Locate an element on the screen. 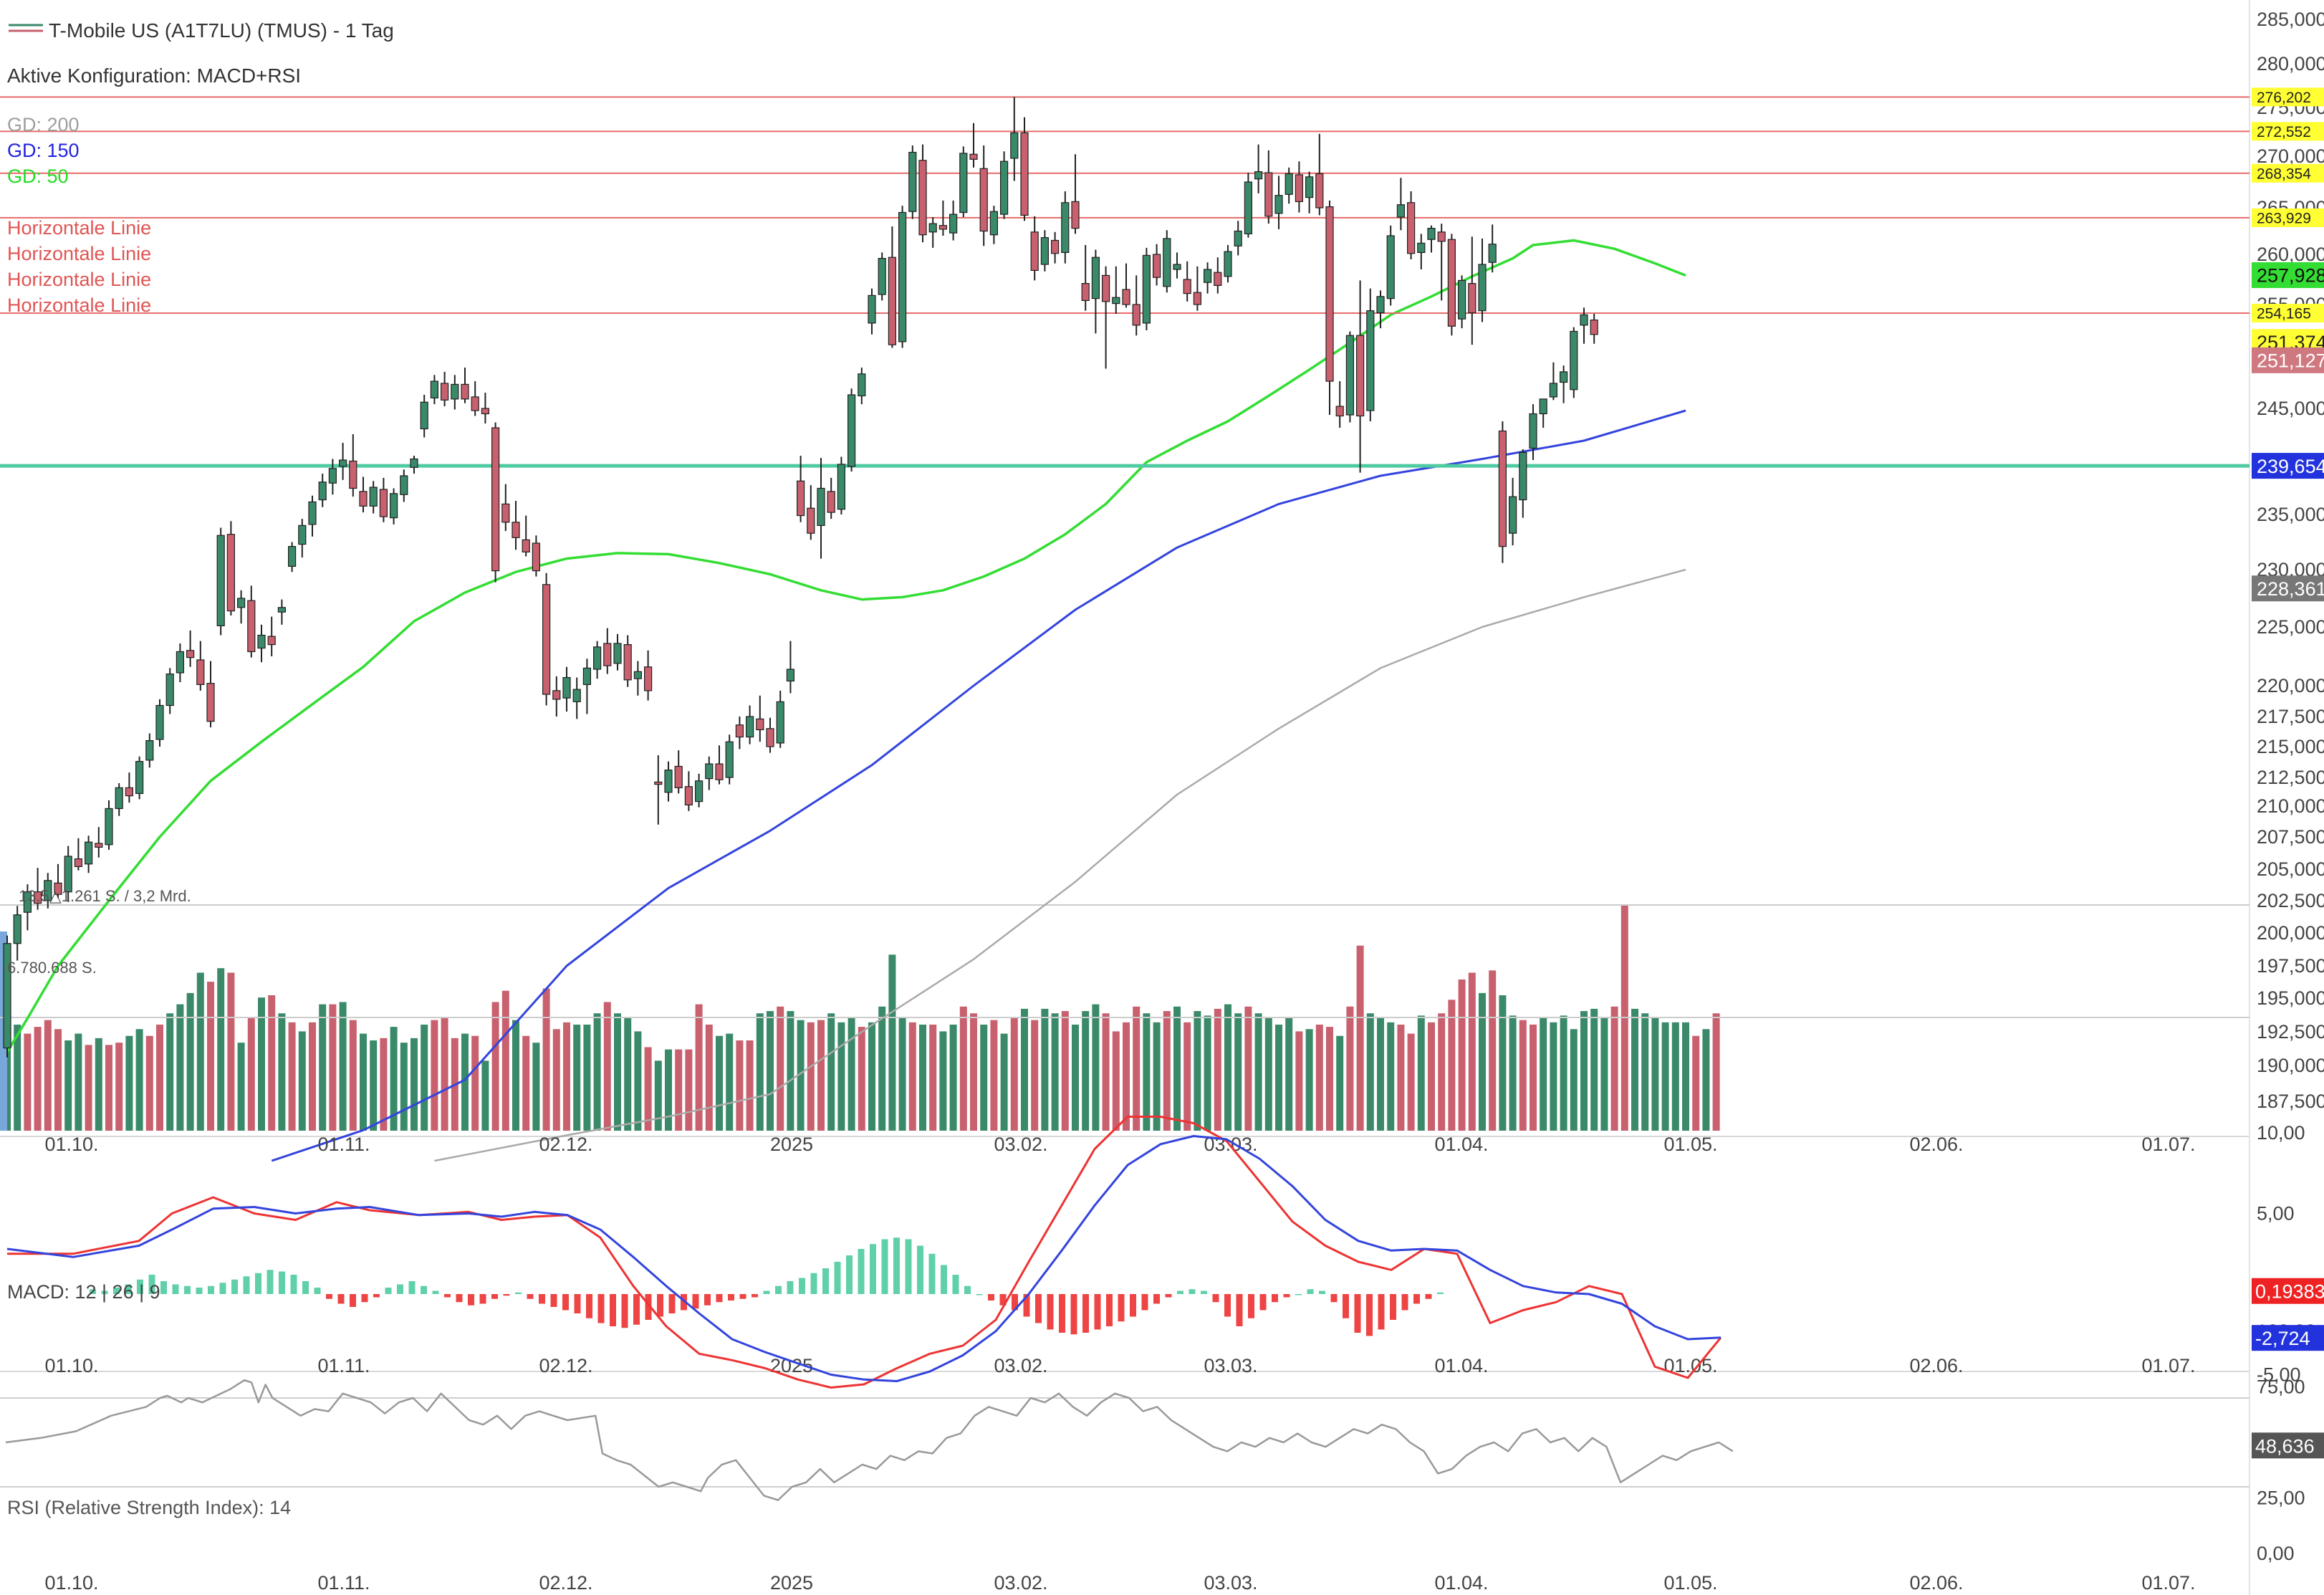 The height and width of the screenshot is (1595, 2324). time-tick-label: 01.04. is located at coordinates (1461, 1144).